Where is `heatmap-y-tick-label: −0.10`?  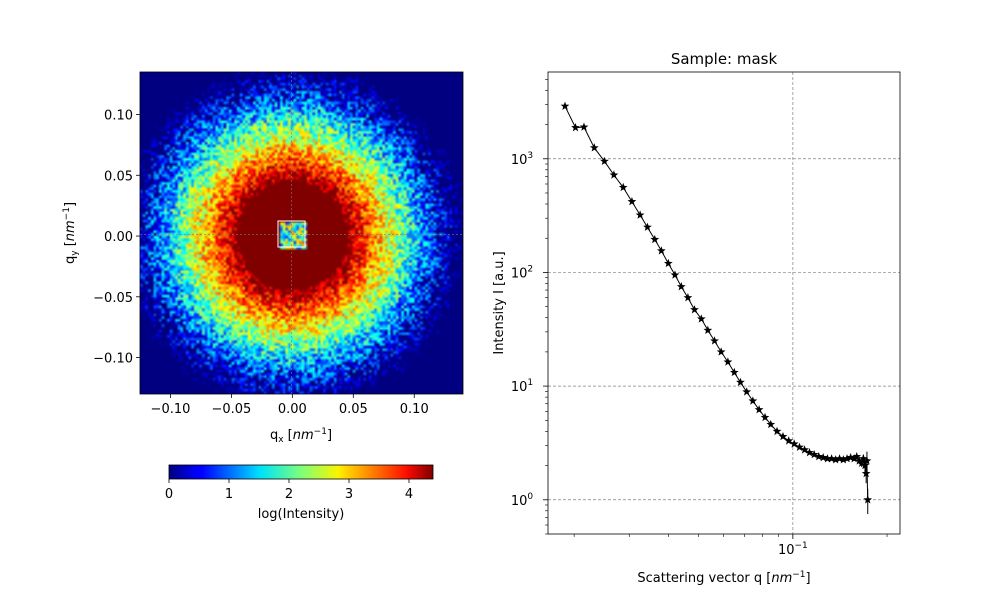 heatmap-y-tick-label: −0.10 is located at coordinates (113, 359).